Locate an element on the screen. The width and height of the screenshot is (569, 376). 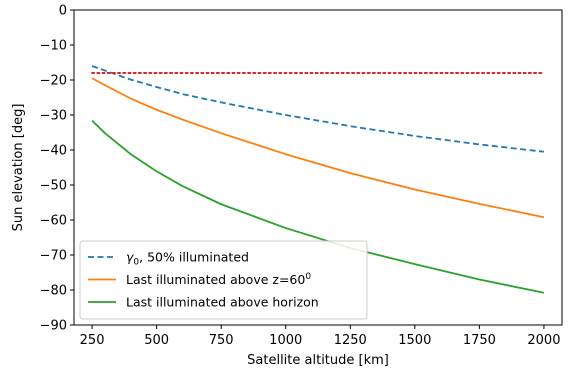
x-axis-label: Satellite altitude [km] is located at coordinates (318, 360).